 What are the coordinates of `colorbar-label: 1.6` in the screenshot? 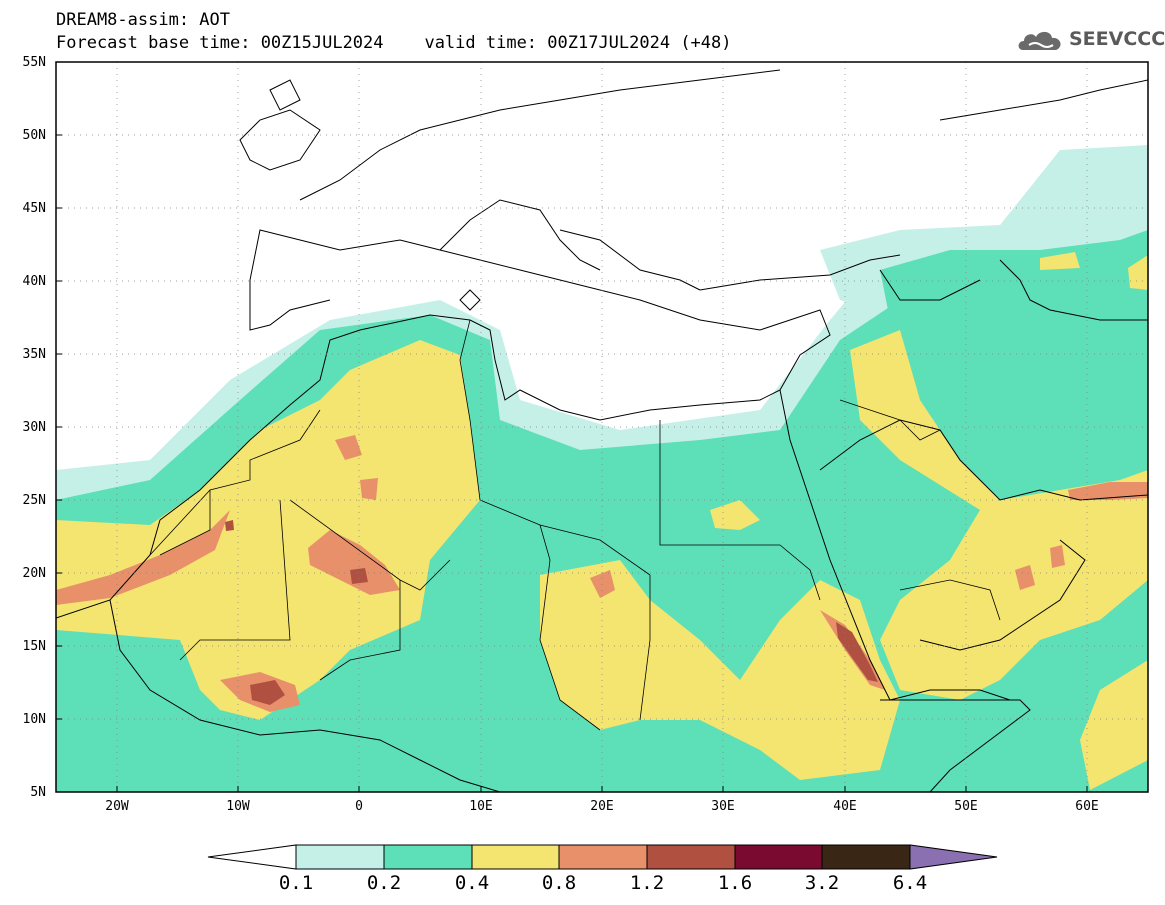 It's located at (735, 883).